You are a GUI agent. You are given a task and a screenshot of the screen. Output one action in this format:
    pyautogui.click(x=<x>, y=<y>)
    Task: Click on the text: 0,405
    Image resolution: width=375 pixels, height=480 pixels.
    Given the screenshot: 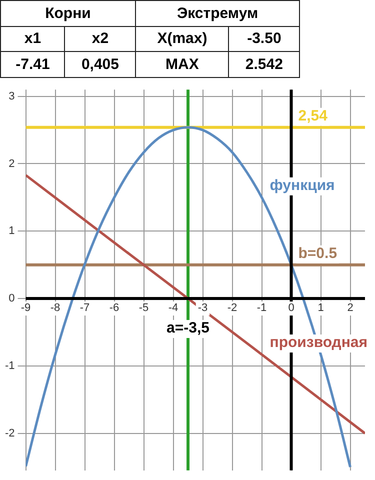 What is the action you would take?
    pyautogui.click(x=100, y=65)
    